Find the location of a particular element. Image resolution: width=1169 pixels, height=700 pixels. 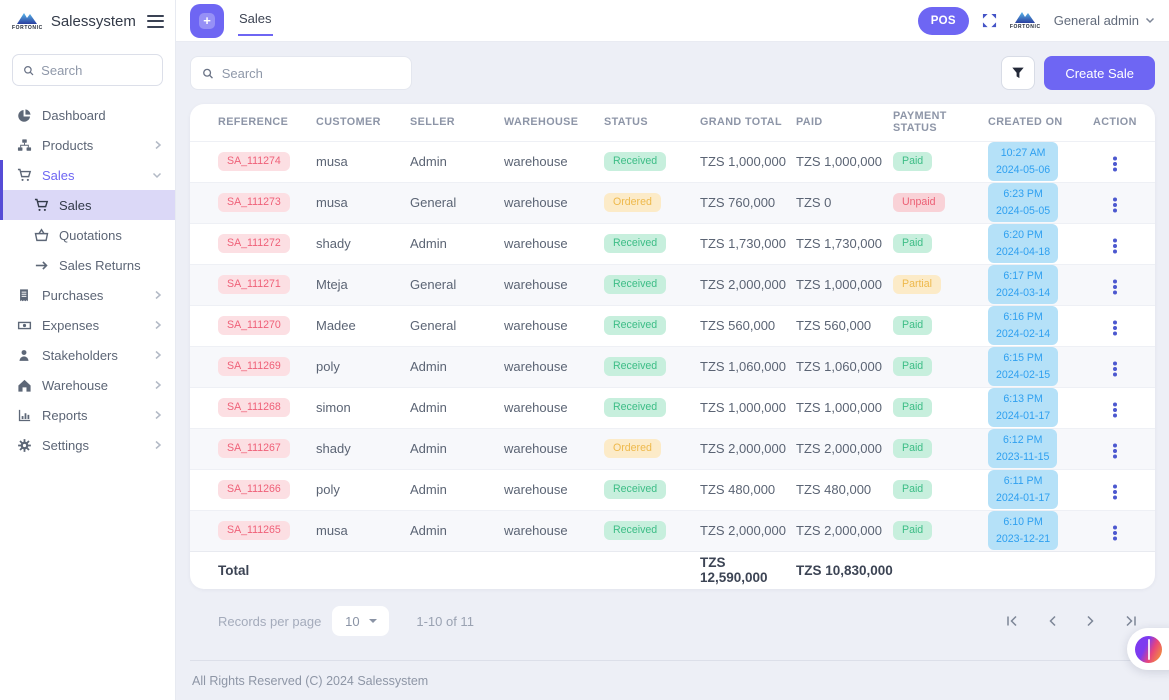

grand-total-cell: TZS 560,000 is located at coordinates (738, 325).